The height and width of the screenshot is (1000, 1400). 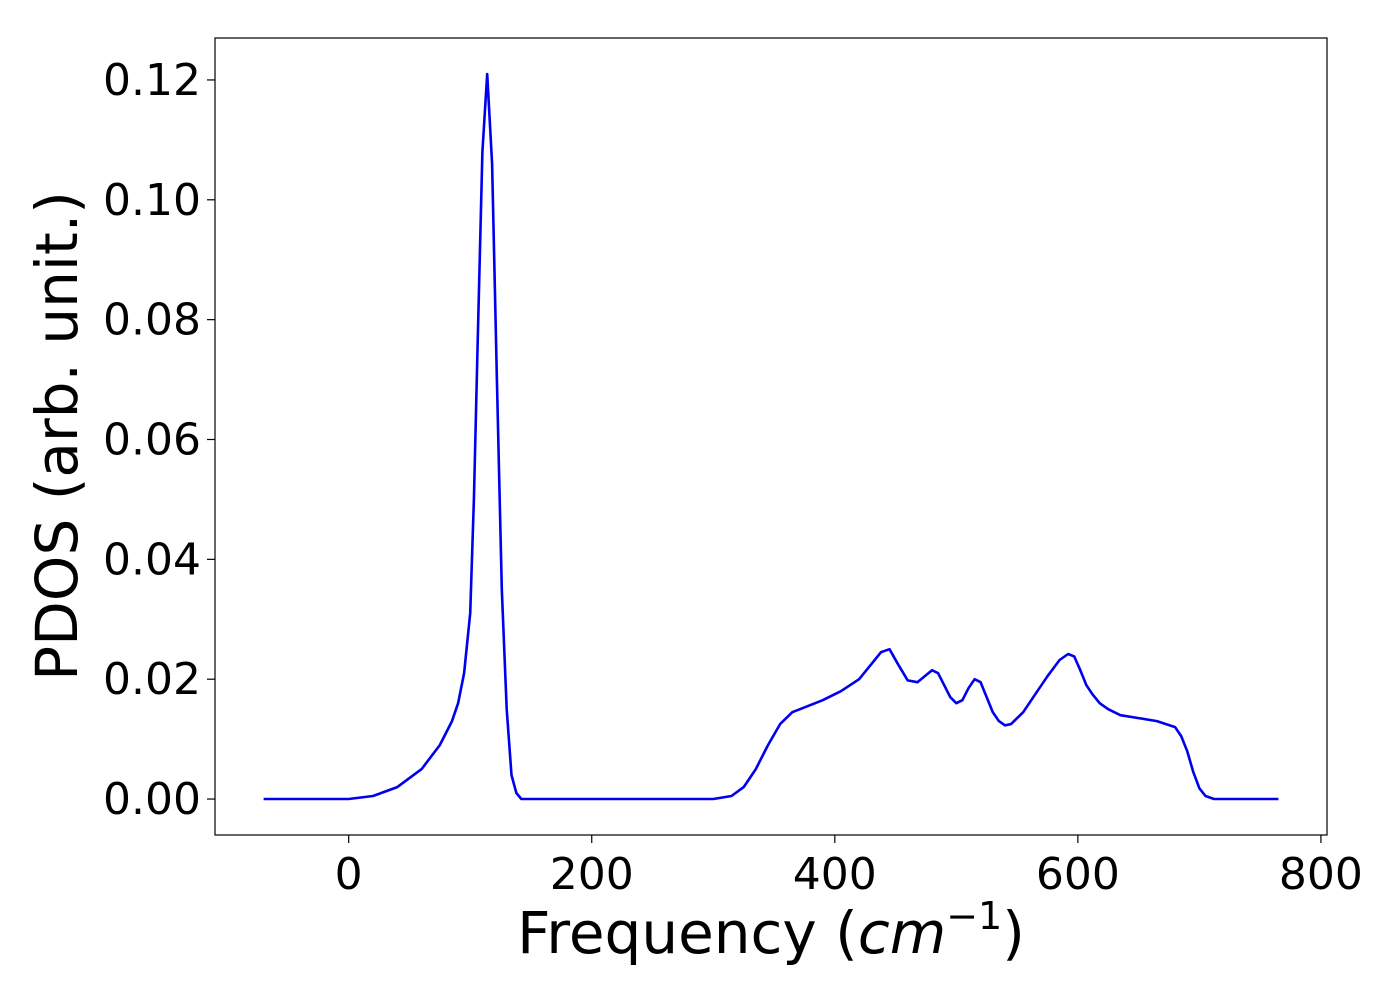 What do you see at coordinates (152, 200) in the screenshot?
I see `y-tick-label: 0.10` at bounding box center [152, 200].